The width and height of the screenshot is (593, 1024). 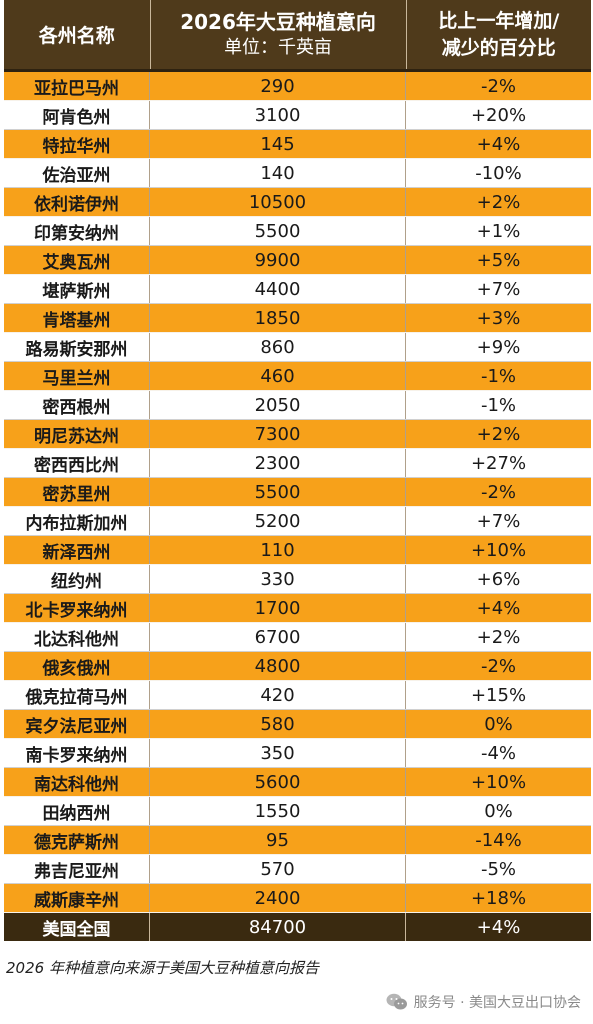 What do you see at coordinates (498, 695) in the screenshot?
I see `change-cell: +15%` at bounding box center [498, 695].